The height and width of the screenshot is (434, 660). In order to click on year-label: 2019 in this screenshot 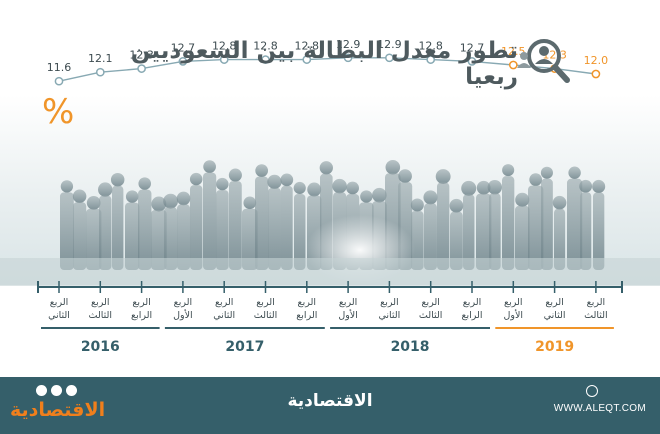, I will do `click(554, 347)`.